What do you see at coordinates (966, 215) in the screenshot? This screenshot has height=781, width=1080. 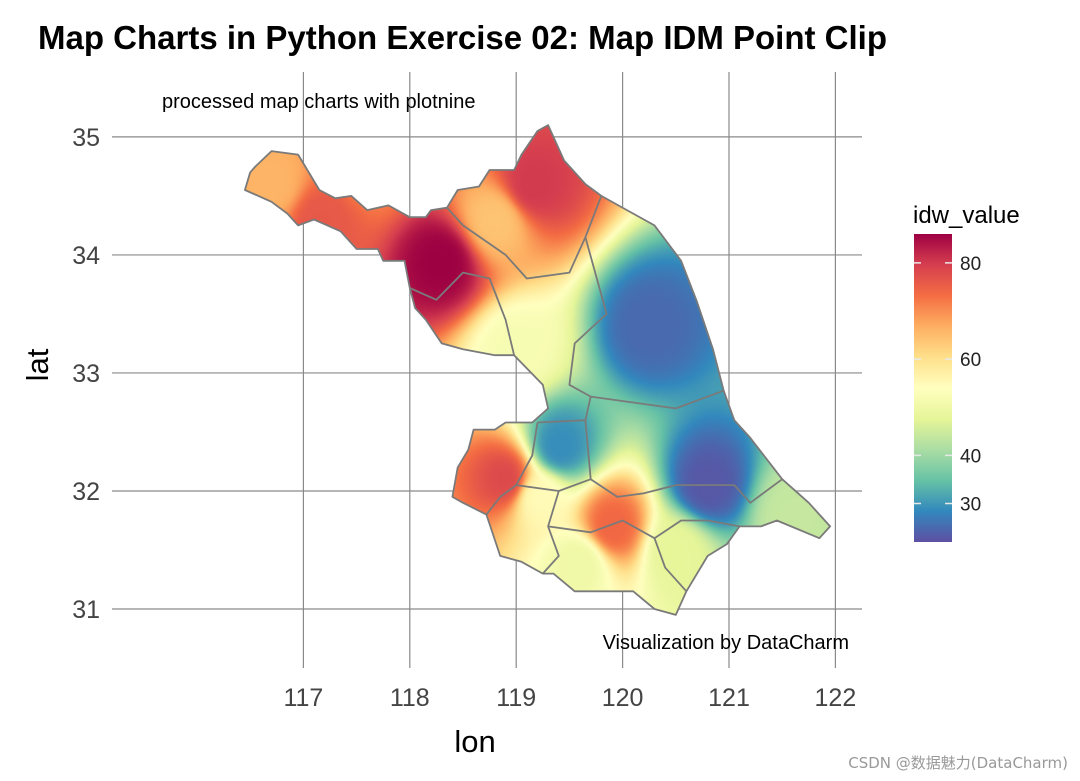 I see `legend-title: idw_value` at bounding box center [966, 215].